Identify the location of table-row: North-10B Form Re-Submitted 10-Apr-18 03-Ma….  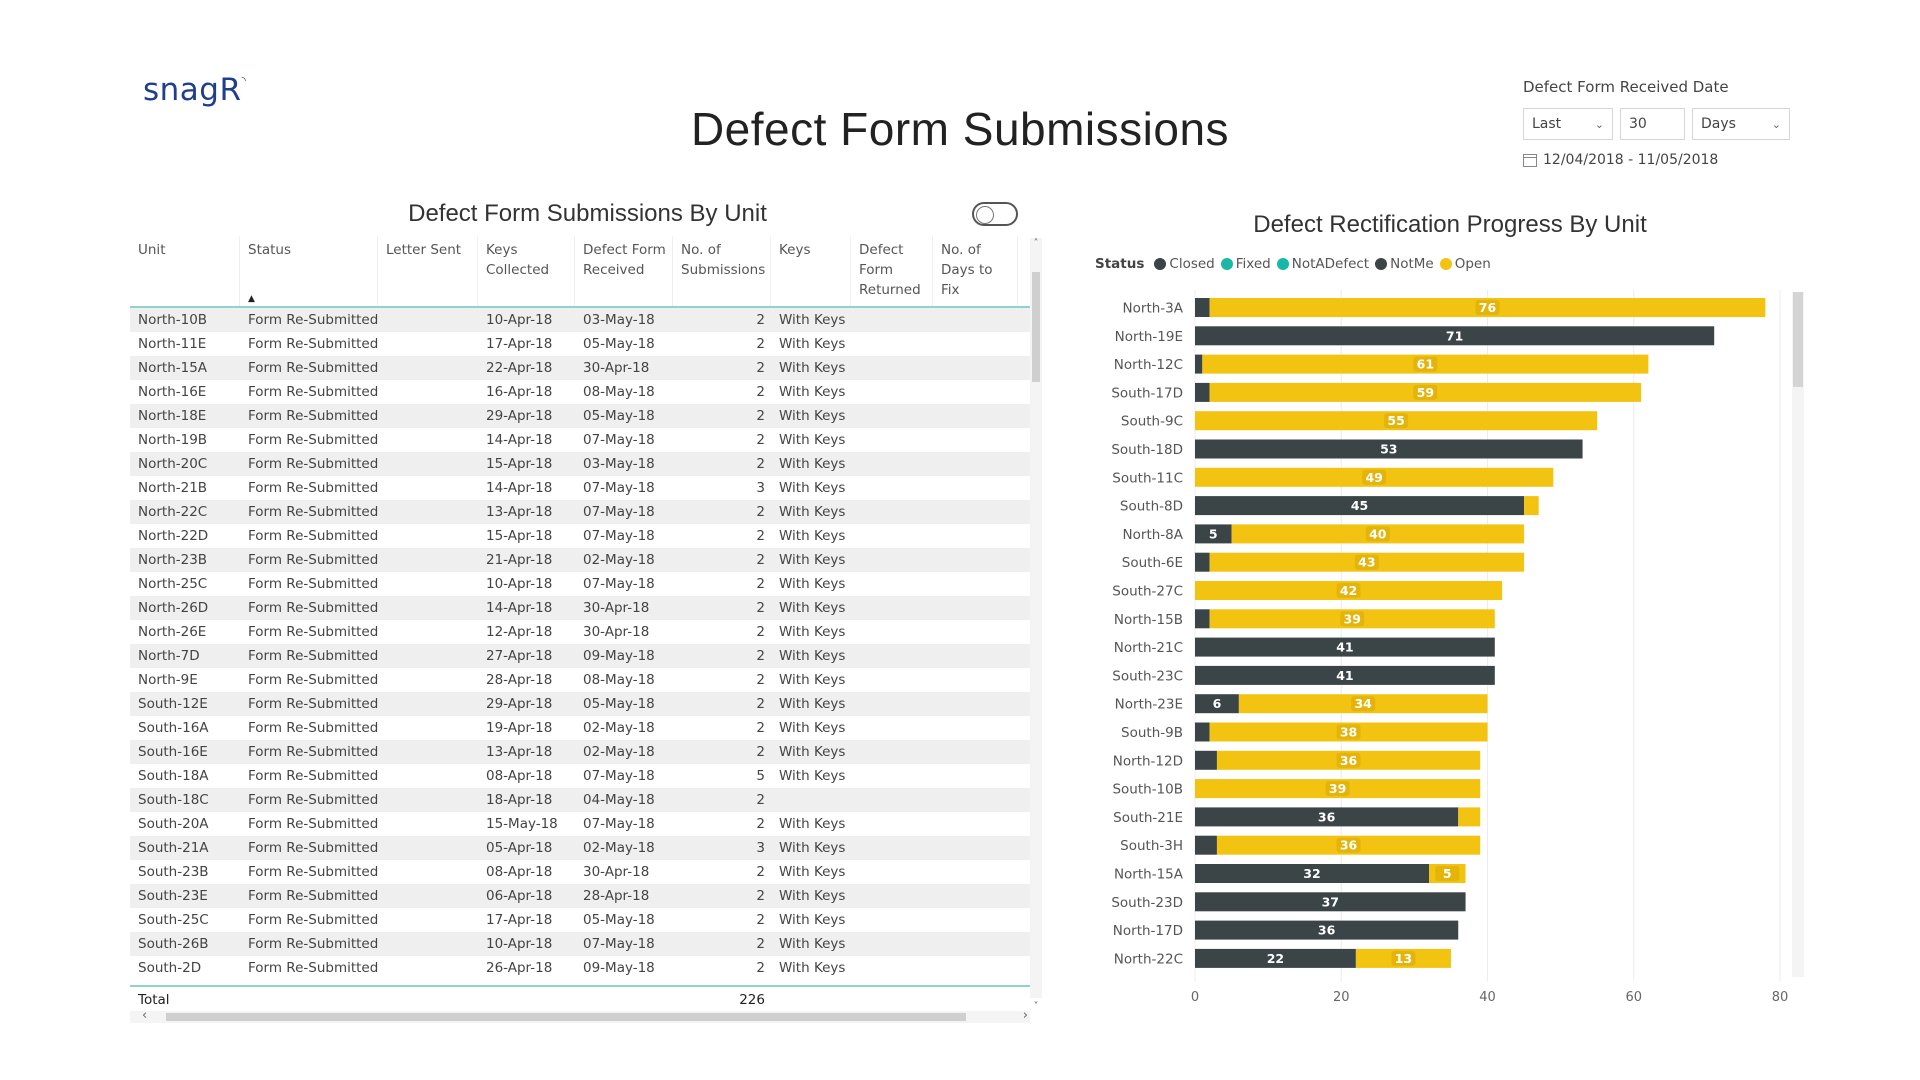
(584, 320).